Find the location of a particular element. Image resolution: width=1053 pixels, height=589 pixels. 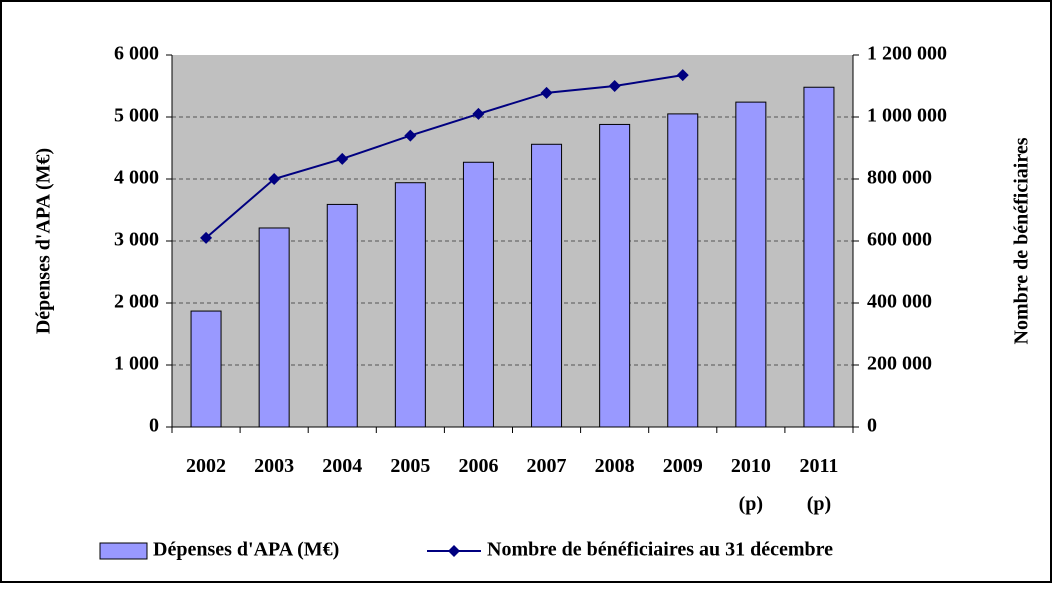

x-tick-label: 2002 is located at coordinates (206, 466).